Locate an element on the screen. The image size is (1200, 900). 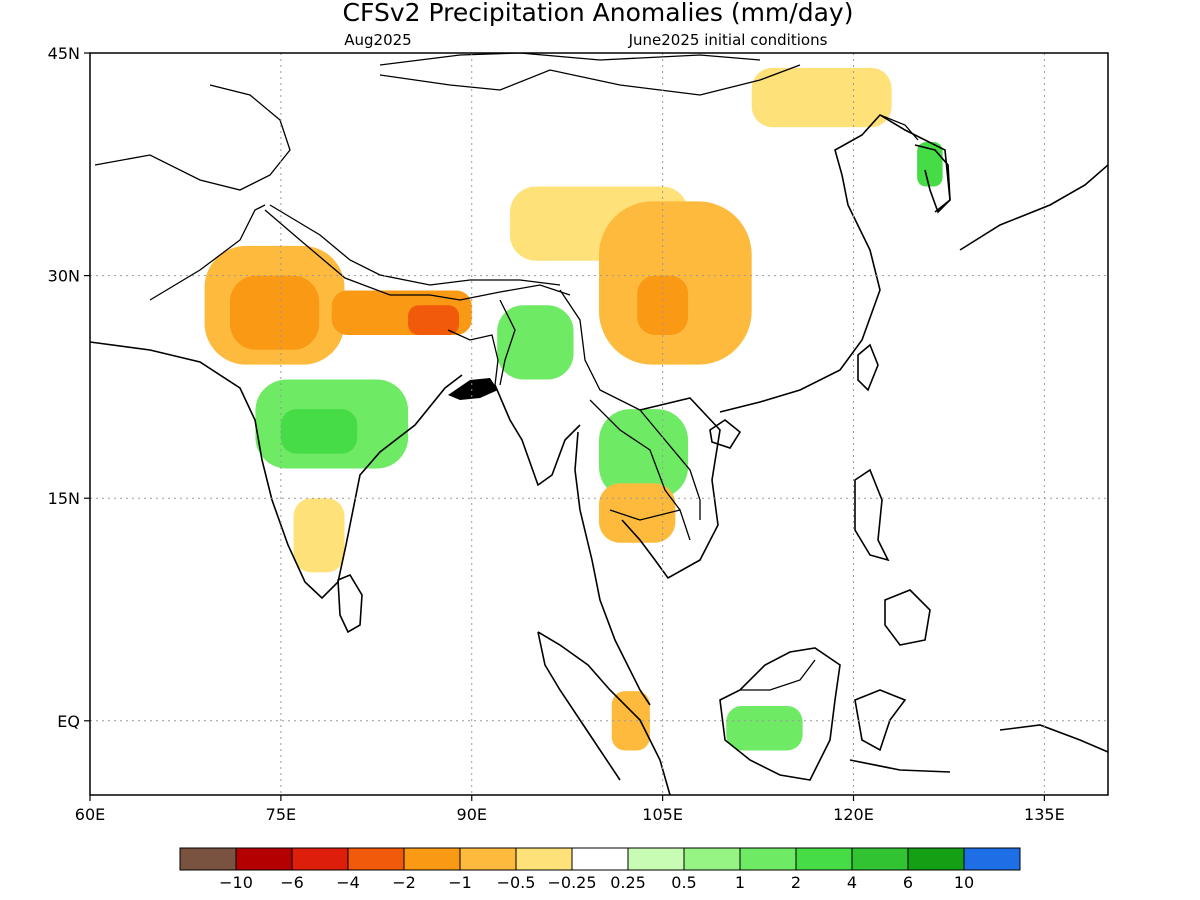
border-mongolia-china is located at coordinates (590, 80).